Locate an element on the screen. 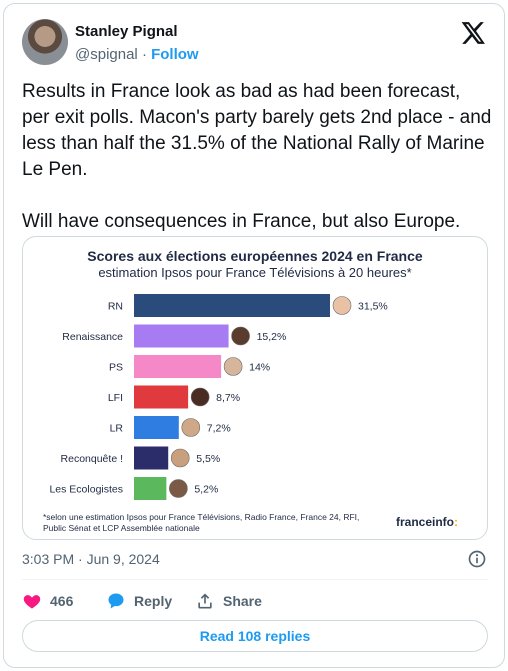  like-button: 466 is located at coordinates (47, 601).